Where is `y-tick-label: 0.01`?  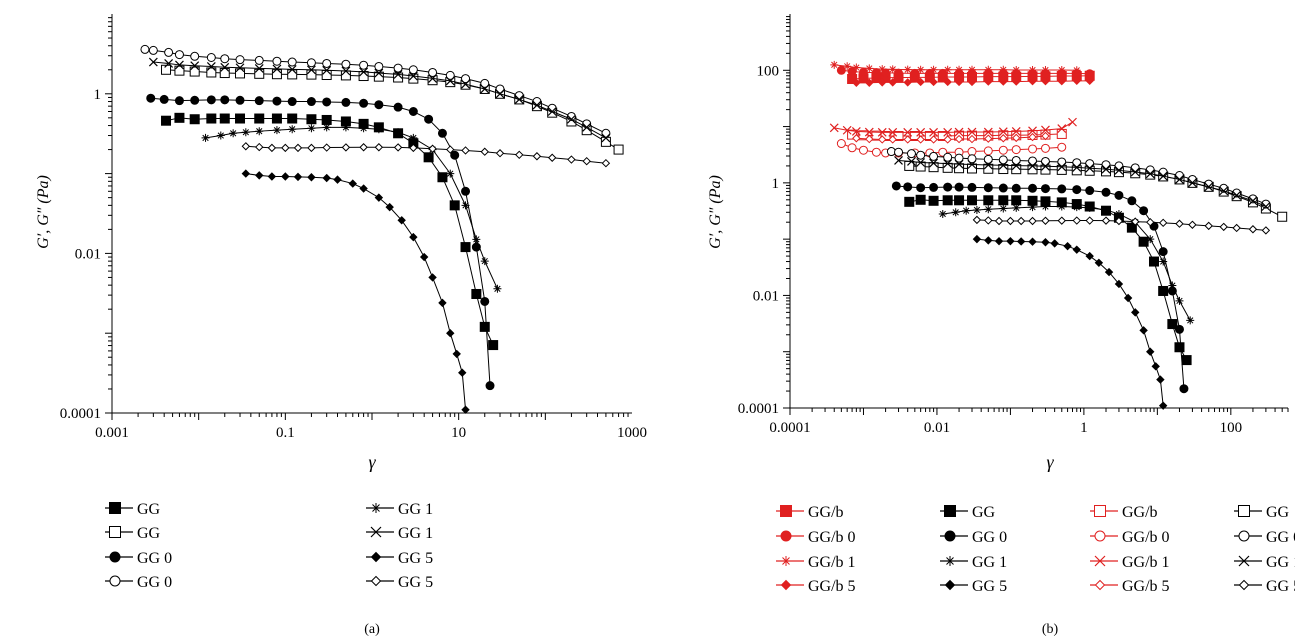 y-tick-label: 0.01 is located at coordinates (88, 254).